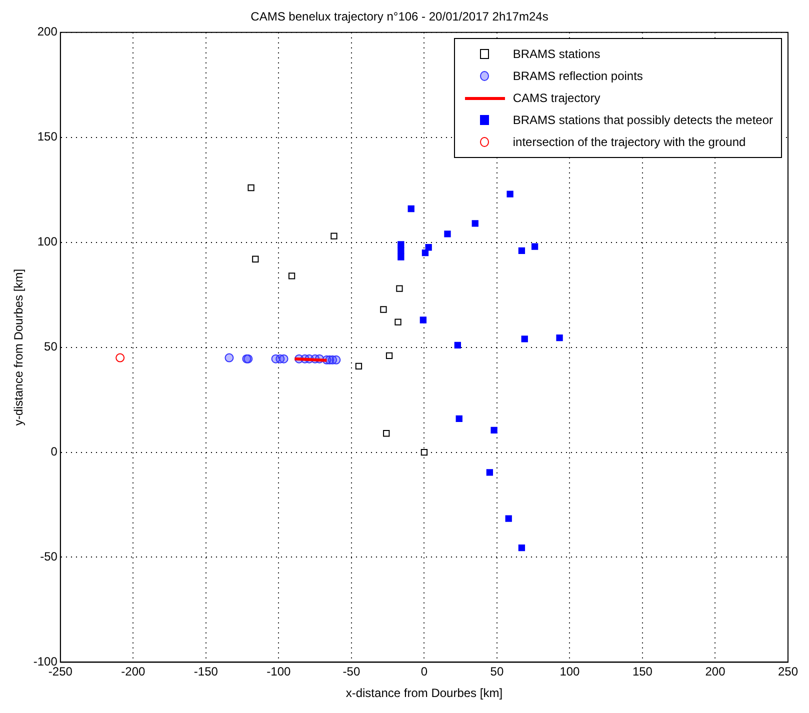  What do you see at coordinates (47, 31) in the screenshot?
I see `y-tick-label: 200` at bounding box center [47, 31].